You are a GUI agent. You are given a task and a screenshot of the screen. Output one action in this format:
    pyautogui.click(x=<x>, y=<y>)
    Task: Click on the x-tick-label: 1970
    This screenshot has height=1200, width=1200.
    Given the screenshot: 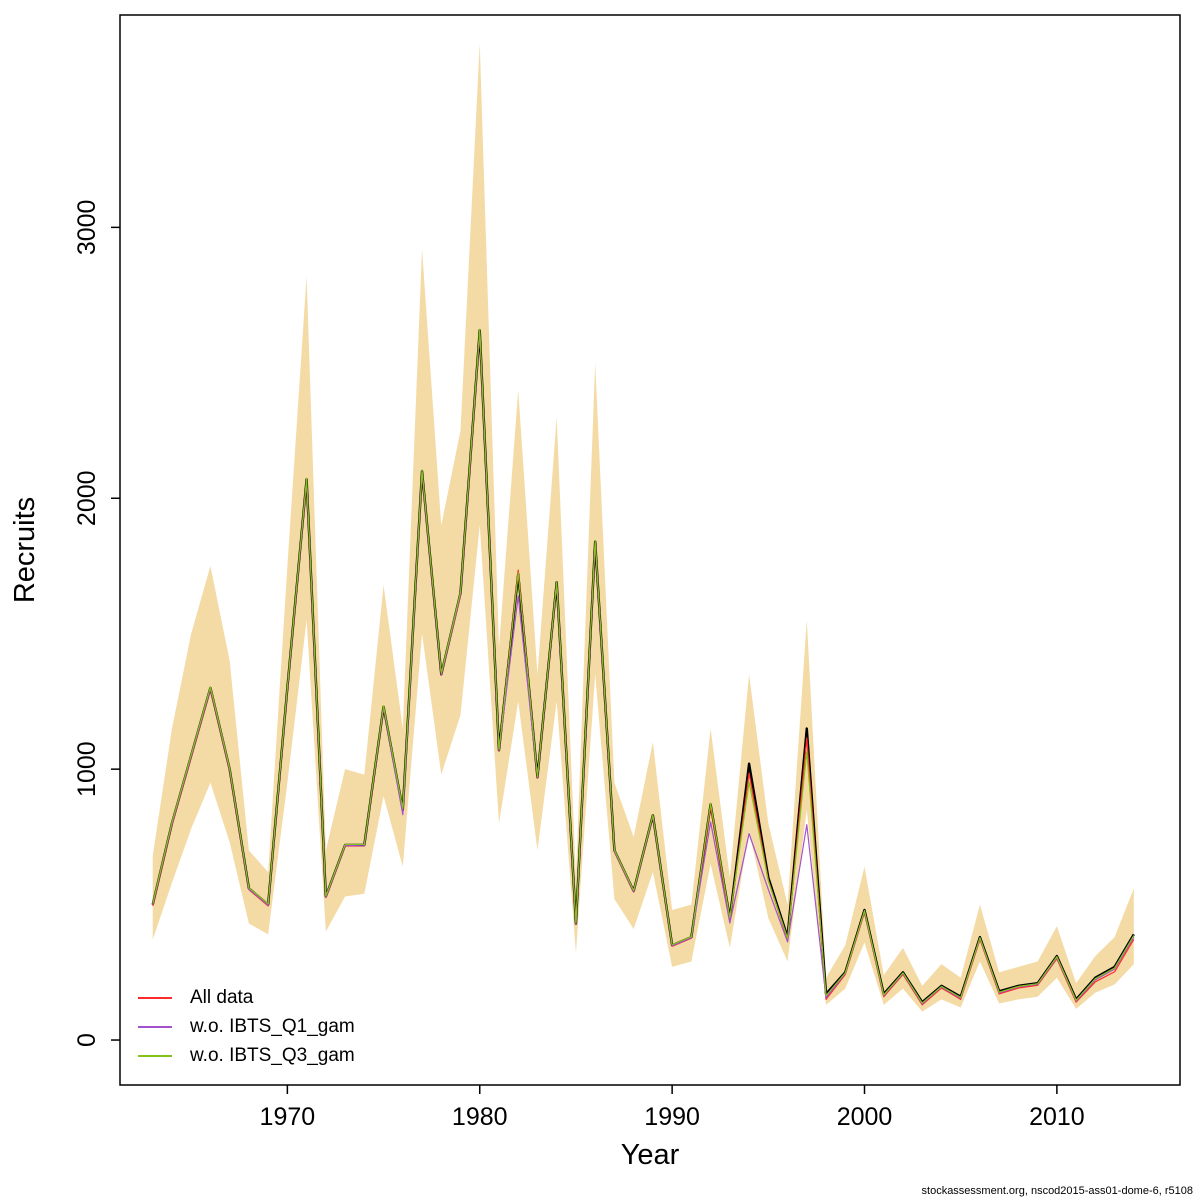 What is the action you would take?
    pyautogui.click(x=288, y=1117)
    